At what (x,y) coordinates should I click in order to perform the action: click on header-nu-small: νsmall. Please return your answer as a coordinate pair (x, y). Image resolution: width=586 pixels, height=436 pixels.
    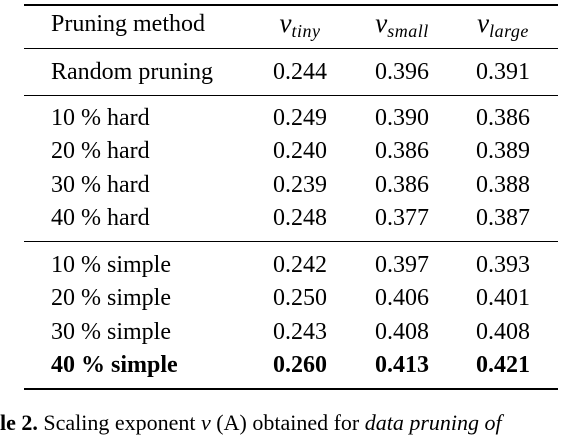
    Looking at the image, I should click on (402, 24).